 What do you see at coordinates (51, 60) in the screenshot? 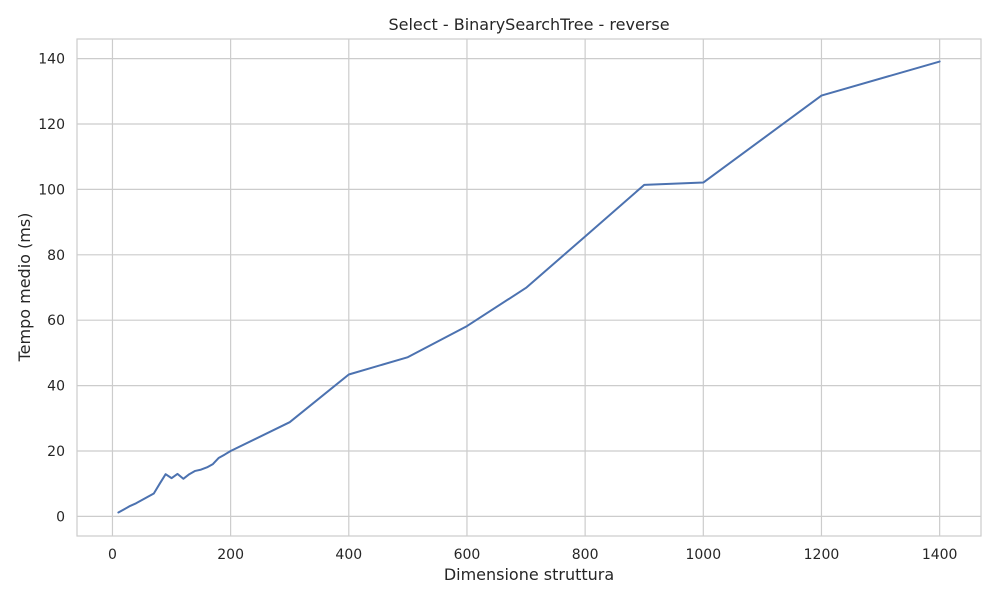
I see `y-tick-label: 140` at bounding box center [51, 60].